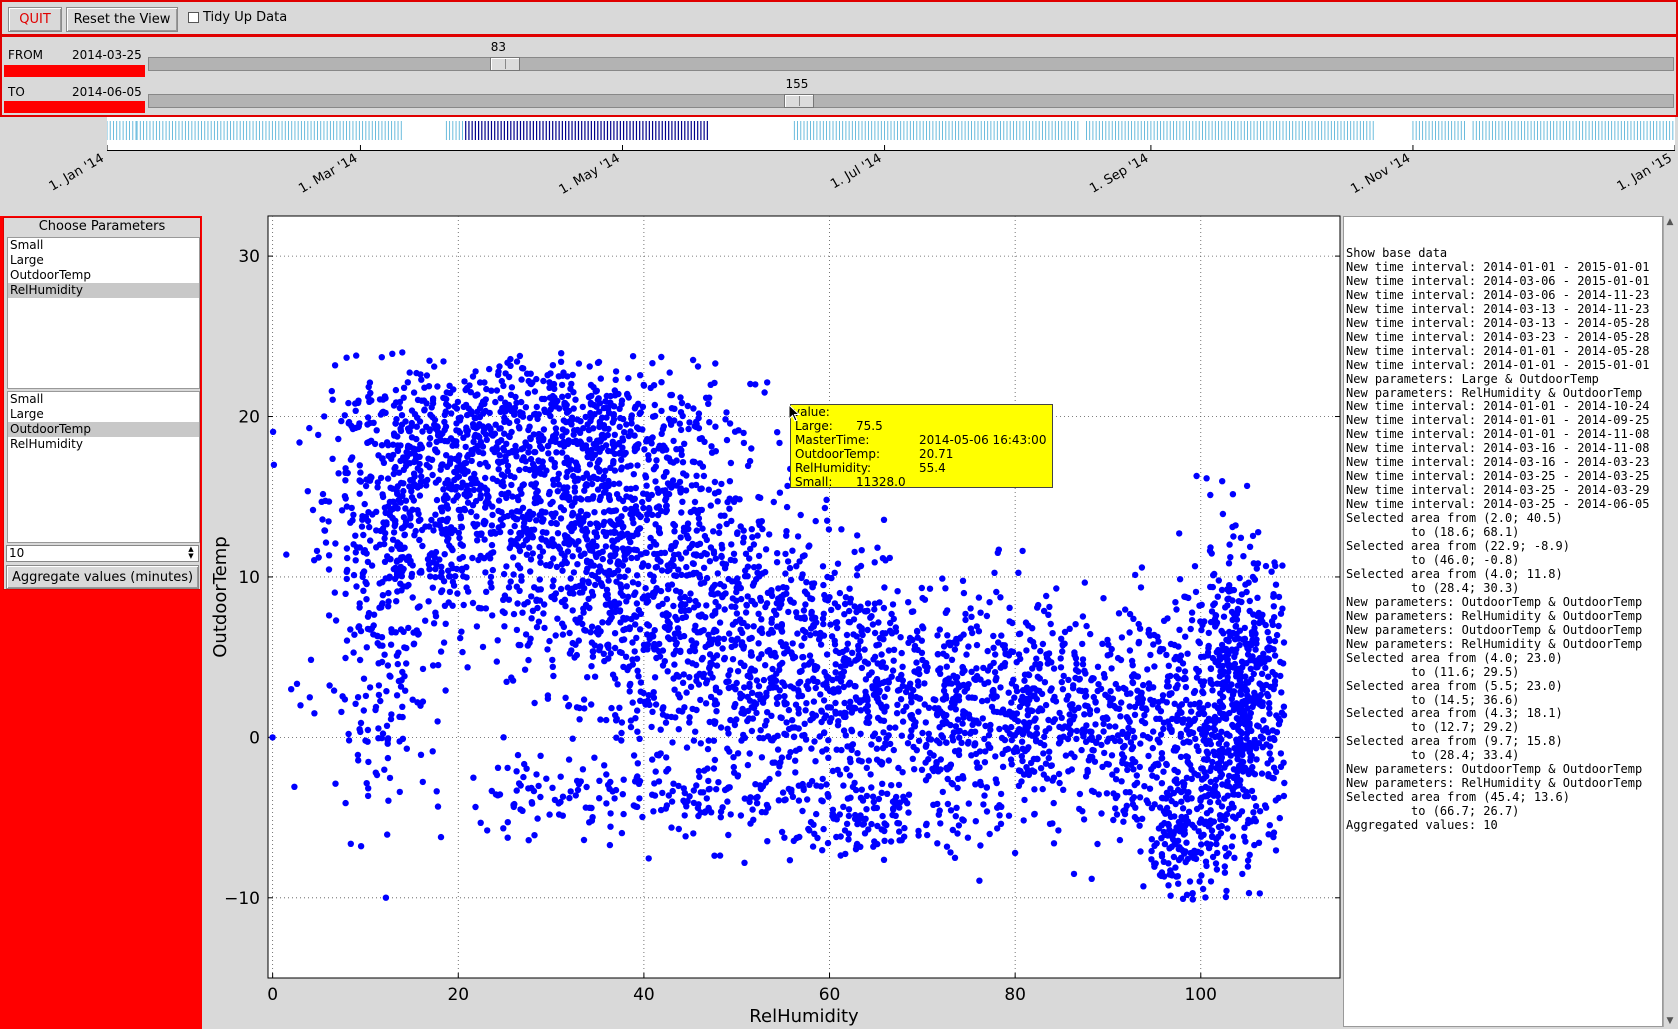  What do you see at coordinates (799, 101) in the screenshot?
I see `to-slider-handle` at bounding box center [799, 101].